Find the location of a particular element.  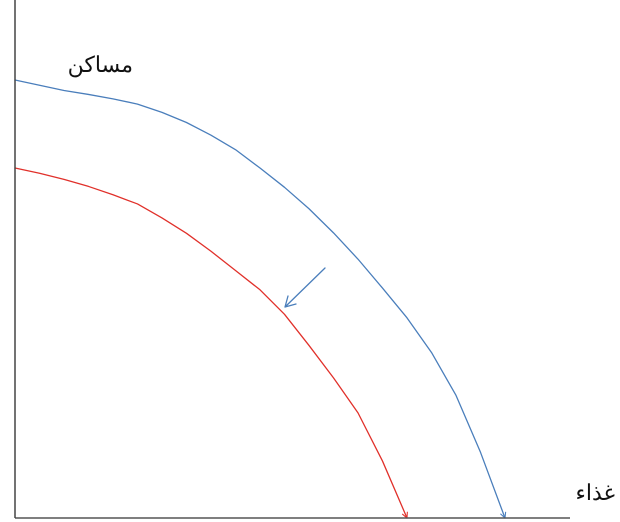

x-axis-title: غذاء is located at coordinates (595, 493).